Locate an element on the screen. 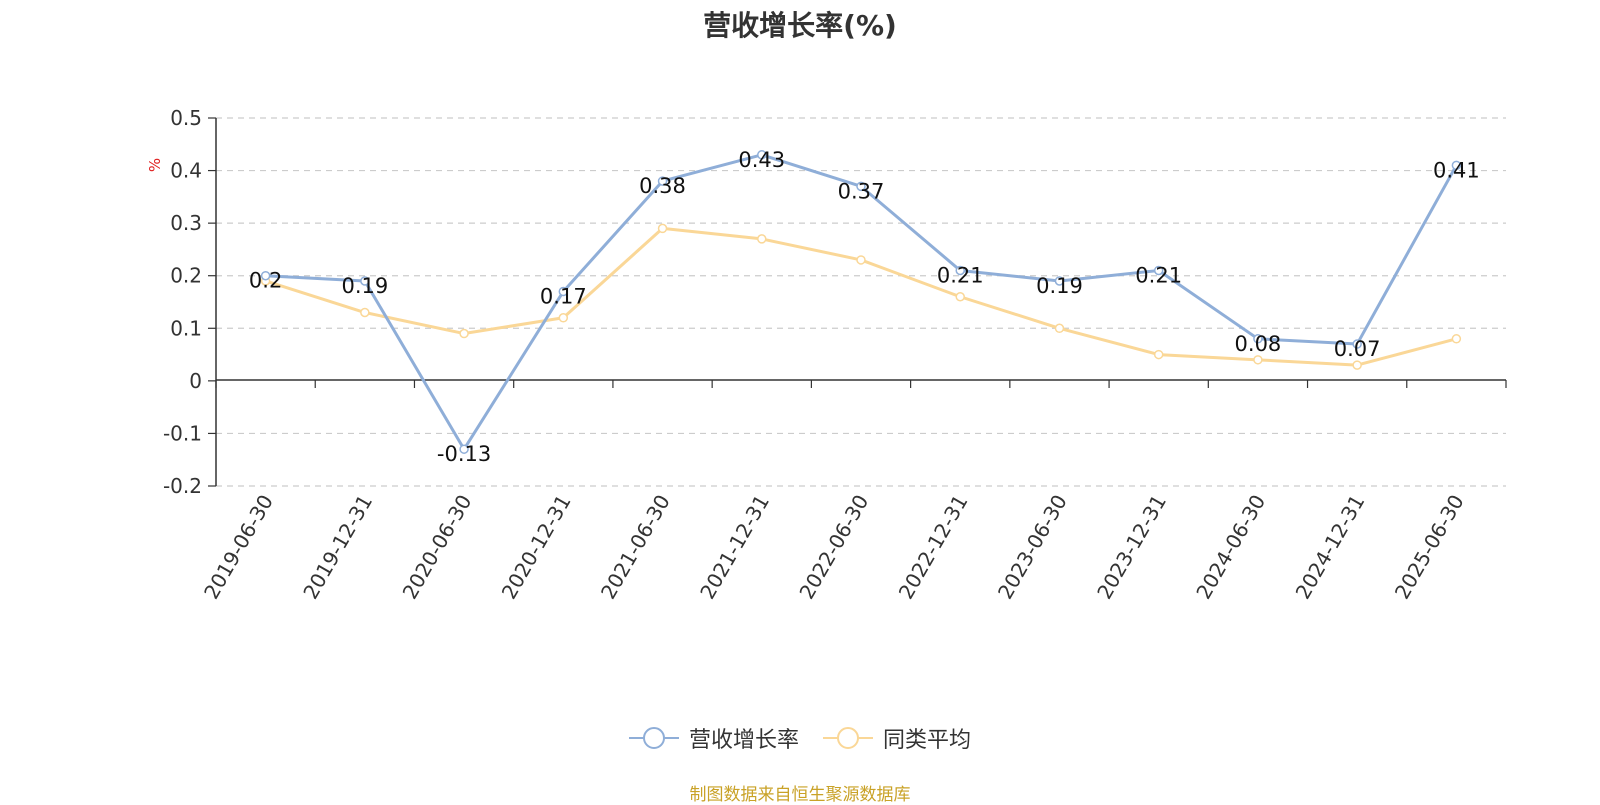  data-label: 0.07 is located at coordinates (1357, 349).